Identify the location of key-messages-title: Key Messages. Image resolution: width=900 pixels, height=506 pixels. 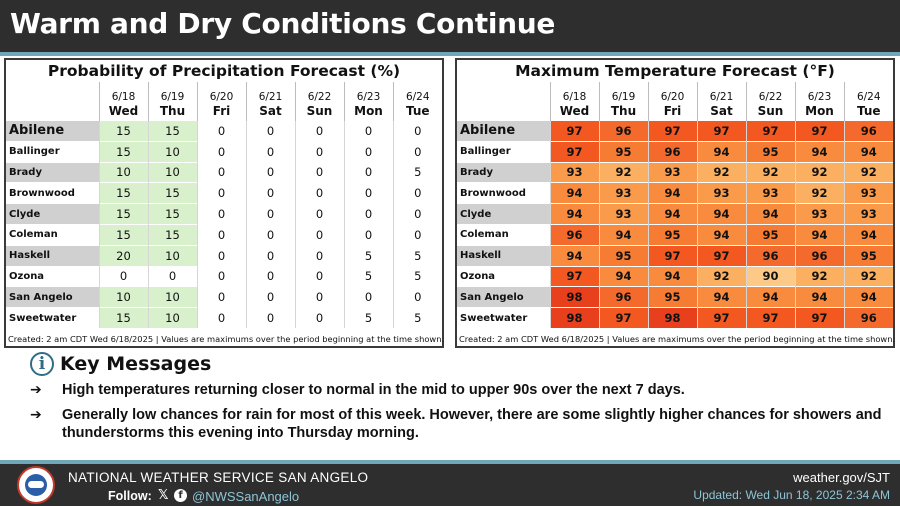
(136, 364).